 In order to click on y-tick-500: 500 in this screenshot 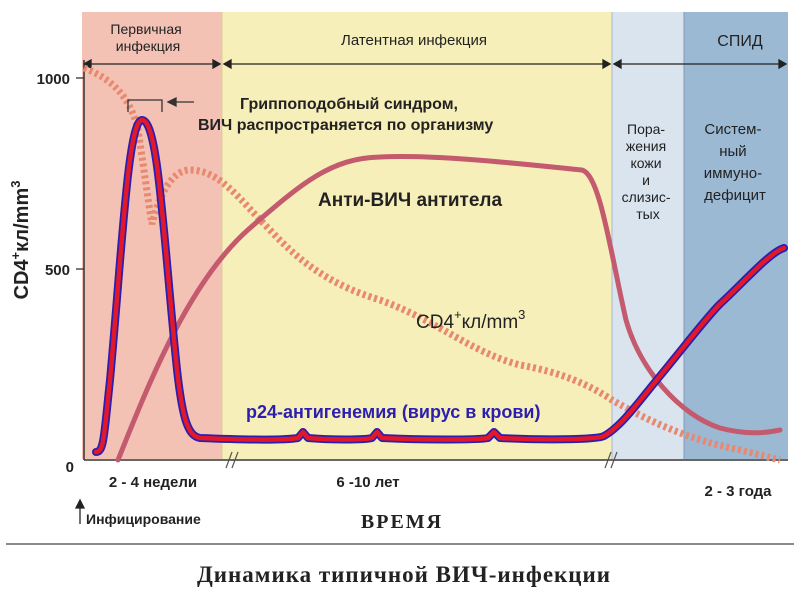, I will do `click(57, 270)`.